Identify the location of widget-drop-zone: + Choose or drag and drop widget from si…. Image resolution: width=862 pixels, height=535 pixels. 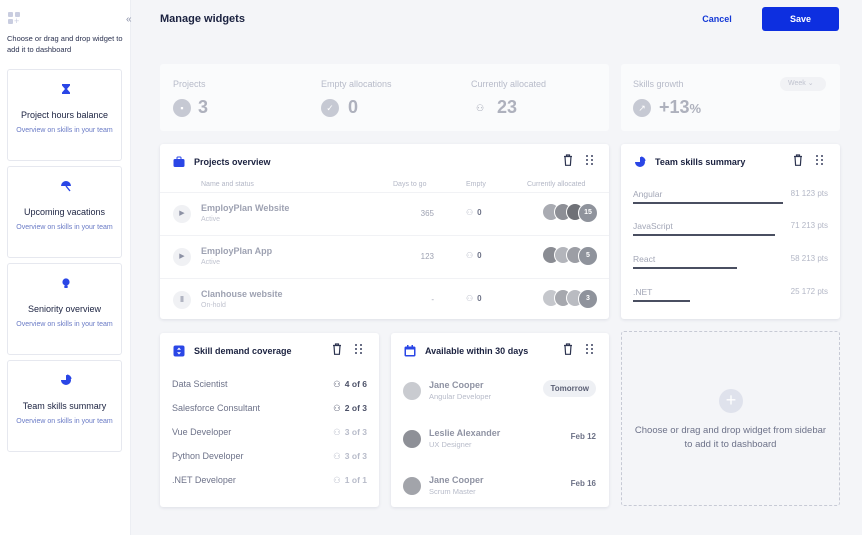
(730, 418).